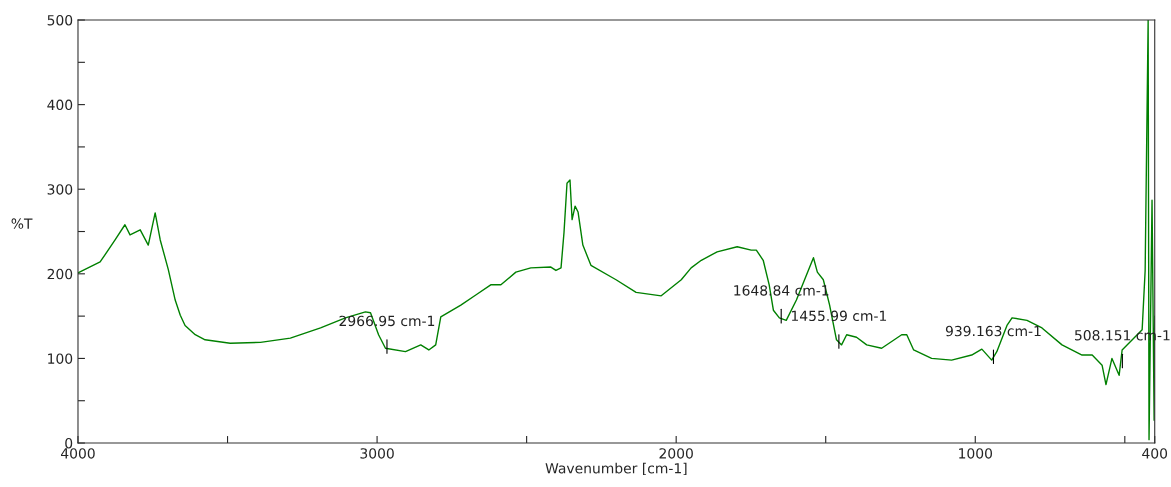 Image resolution: width=1171 pixels, height=487 pixels. What do you see at coordinates (60, 189) in the screenshot?
I see `y-tick-label: 300` at bounding box center [60, 189].